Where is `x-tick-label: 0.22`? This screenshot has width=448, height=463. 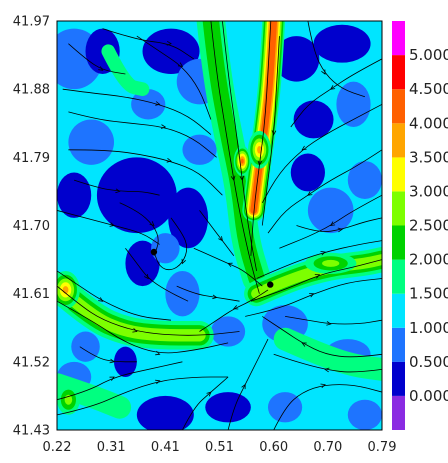 x-tick-label: 0.22 is located at coordinates (57, 447).